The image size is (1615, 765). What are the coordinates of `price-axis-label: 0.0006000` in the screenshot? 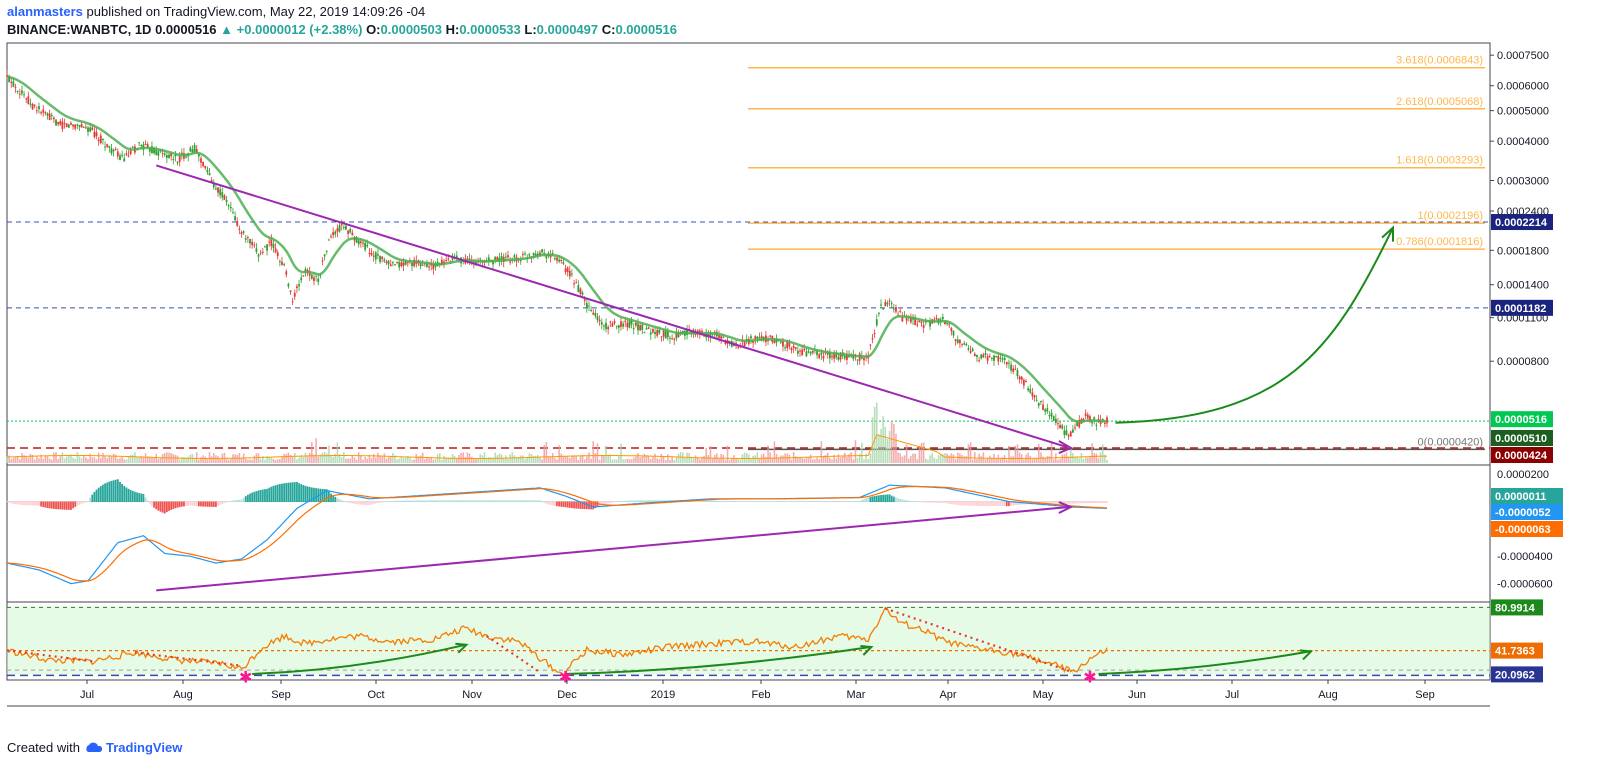 It's located at (1523, 87).